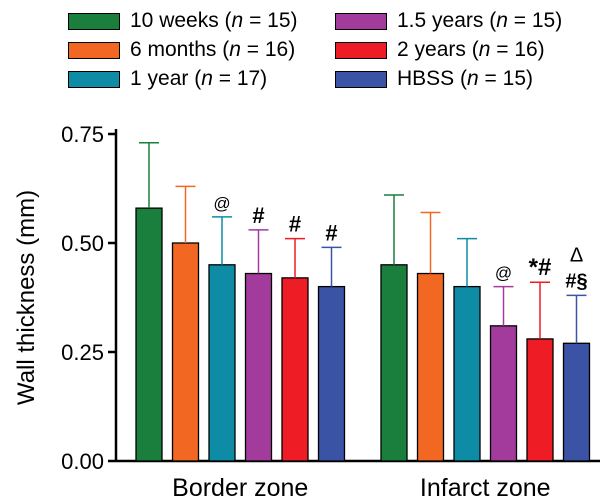 Image resolution: width=605 pixels, height=500 pixels. I want to click on significance-mark: *#, so click(540, 267).